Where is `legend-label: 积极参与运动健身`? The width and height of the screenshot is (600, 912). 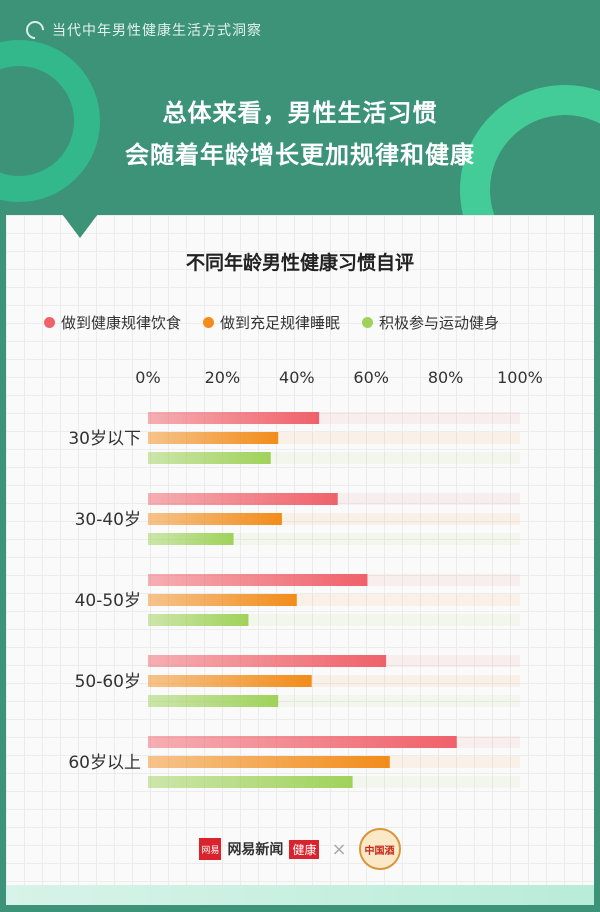
legend-label: 积极参与运动健身 is located at coordinates (439, 323).